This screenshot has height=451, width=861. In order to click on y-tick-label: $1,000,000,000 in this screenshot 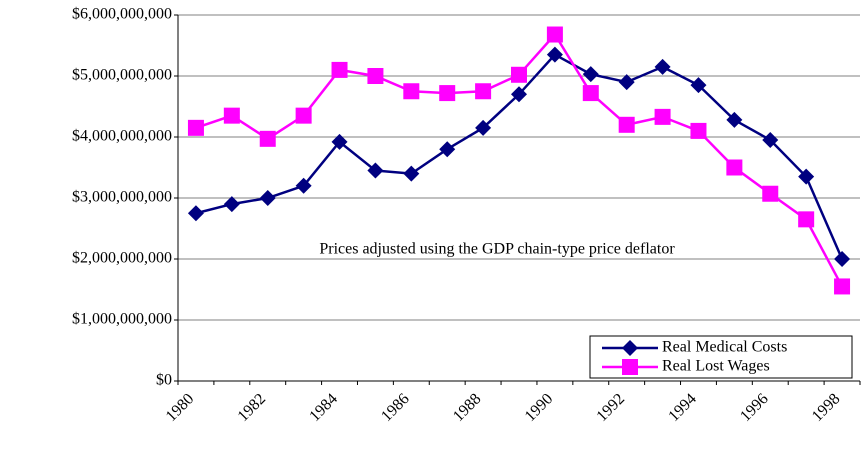, I will do `click(122, 319)`.